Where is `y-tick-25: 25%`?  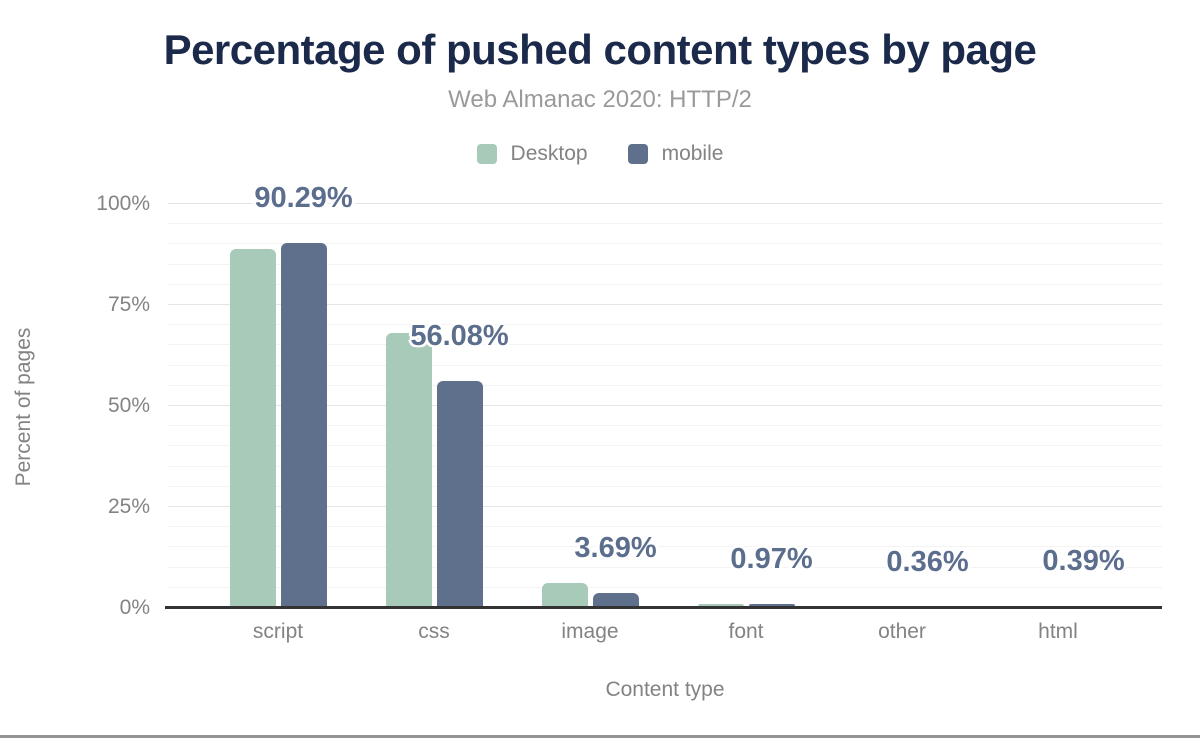
y-tick-25: 25% is located at coordinates (128, 506).